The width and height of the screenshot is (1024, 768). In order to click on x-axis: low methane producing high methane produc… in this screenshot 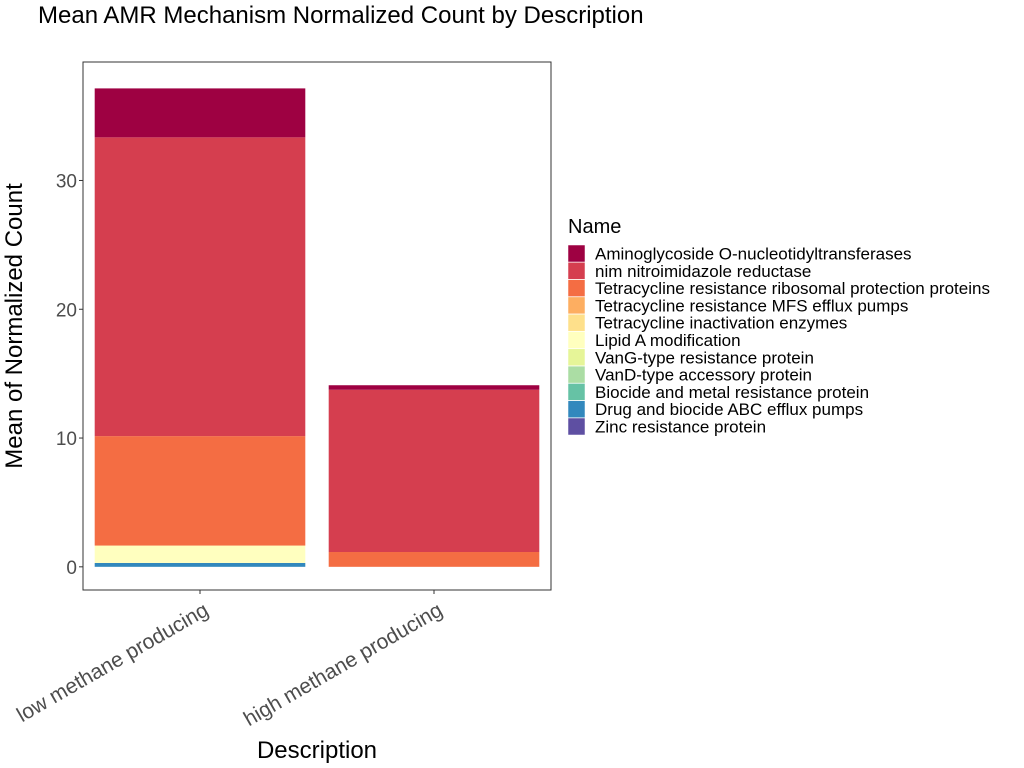, I will do `click(230, 660)`.